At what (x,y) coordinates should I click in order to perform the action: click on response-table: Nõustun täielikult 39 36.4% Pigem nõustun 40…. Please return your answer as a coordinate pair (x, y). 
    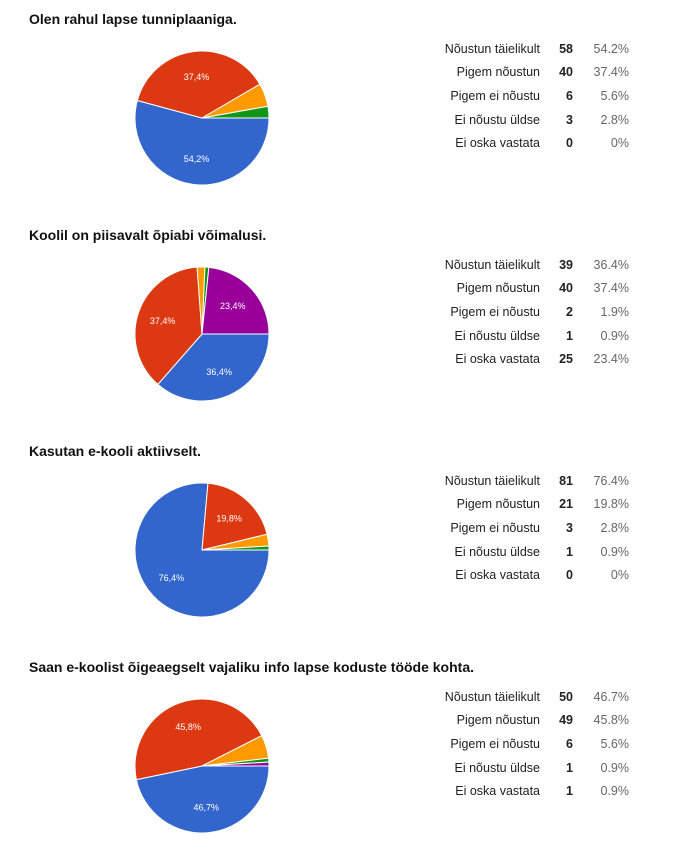
    Looking at the image, I should click on (524, 312).